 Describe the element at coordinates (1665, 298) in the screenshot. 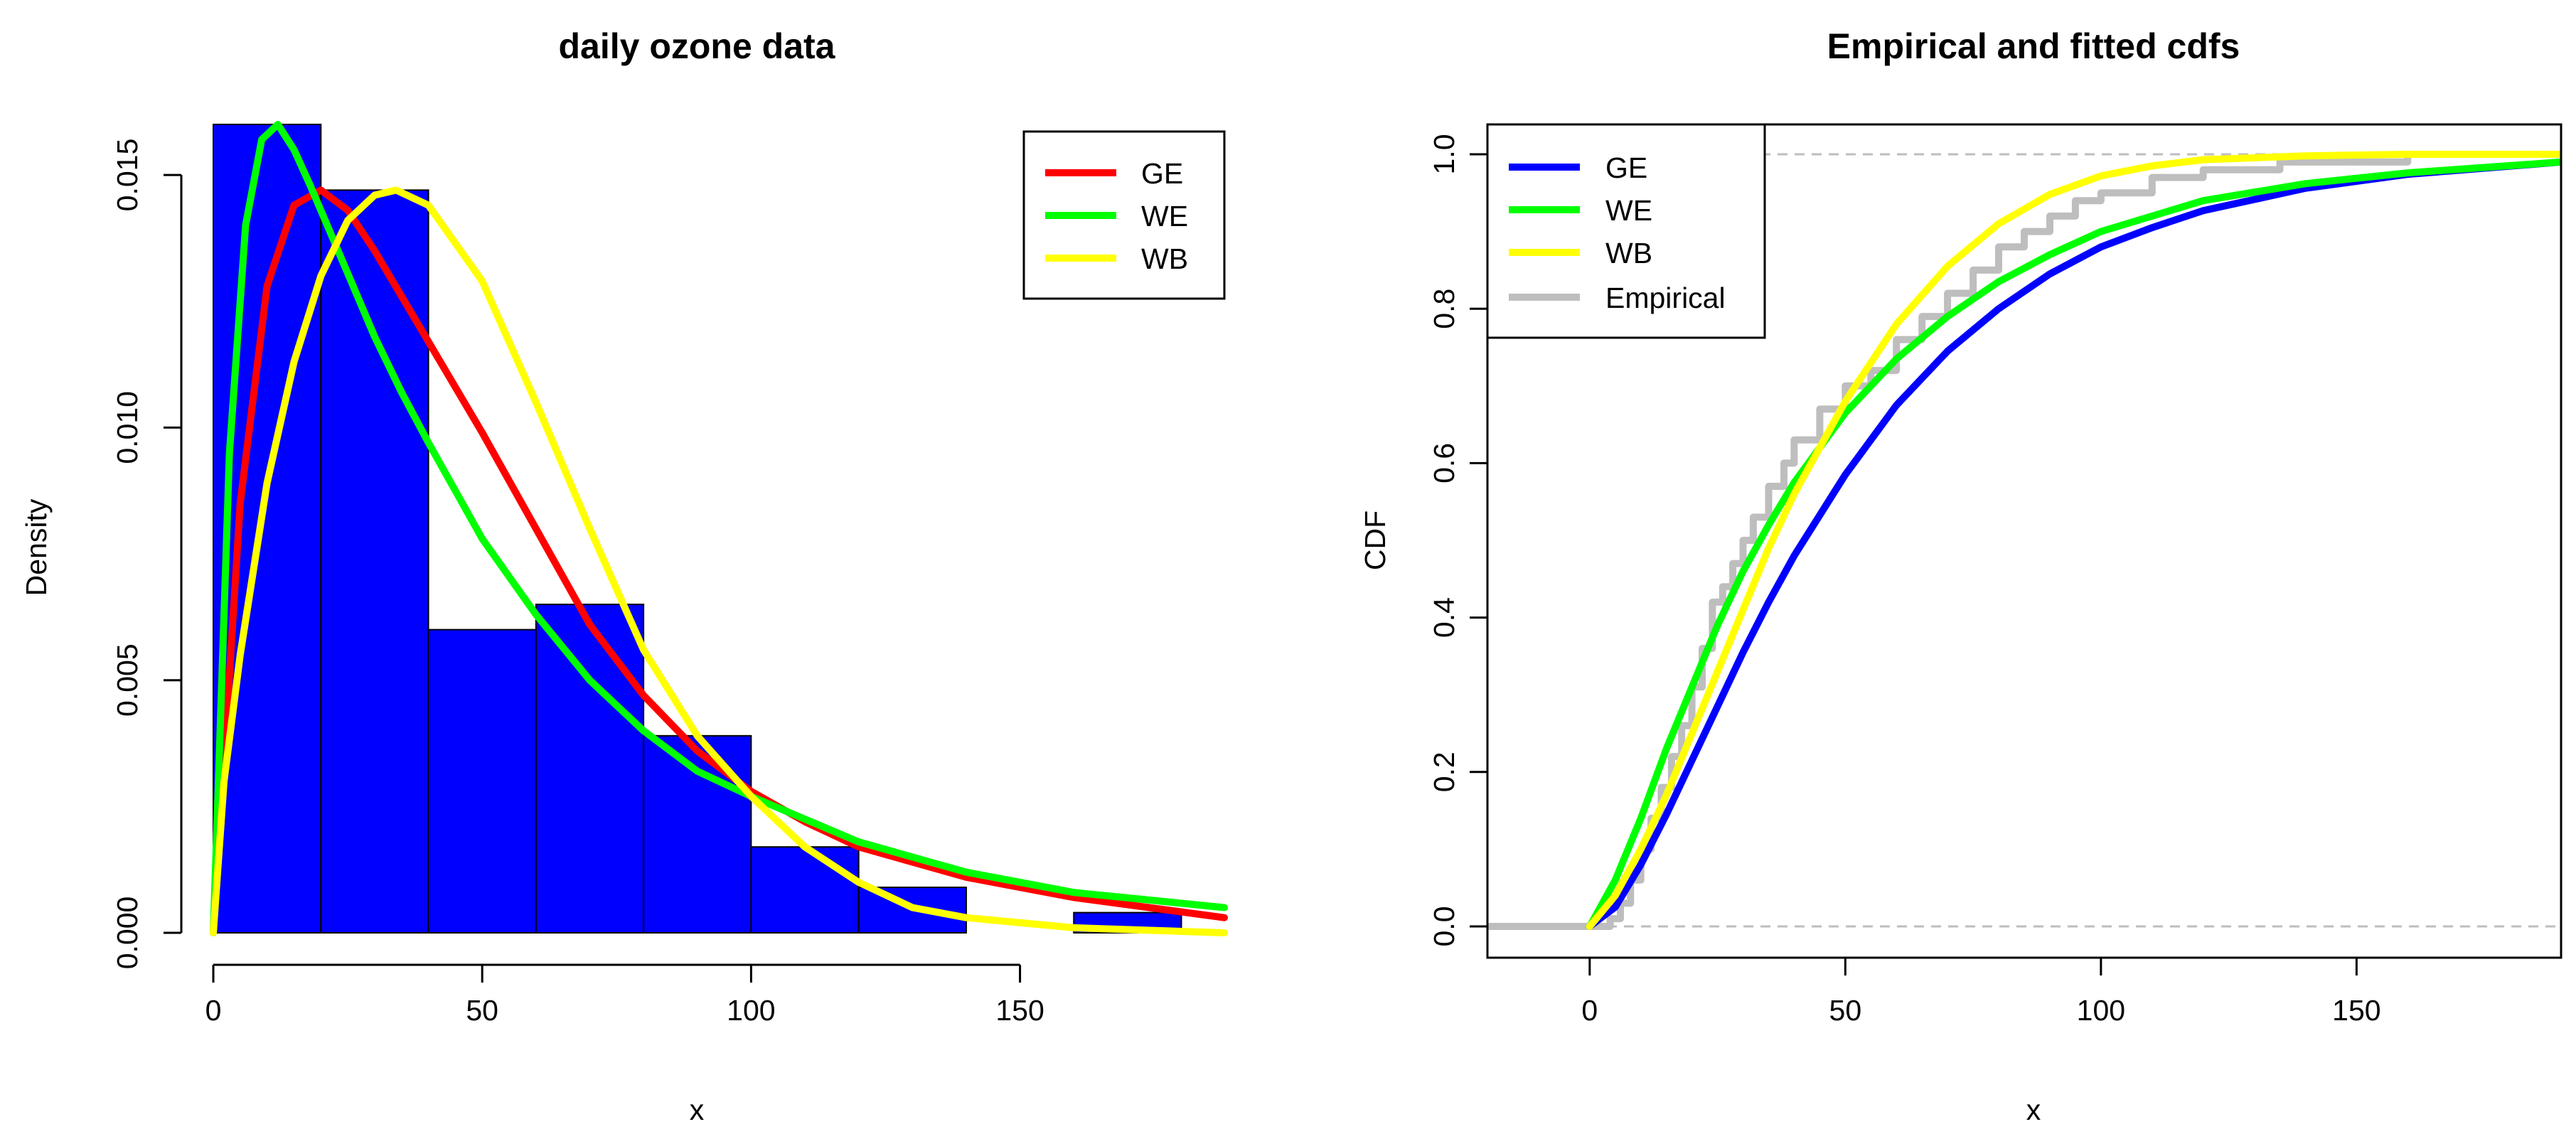

I see `right-legend-label-empirical: Empirical` at that location.